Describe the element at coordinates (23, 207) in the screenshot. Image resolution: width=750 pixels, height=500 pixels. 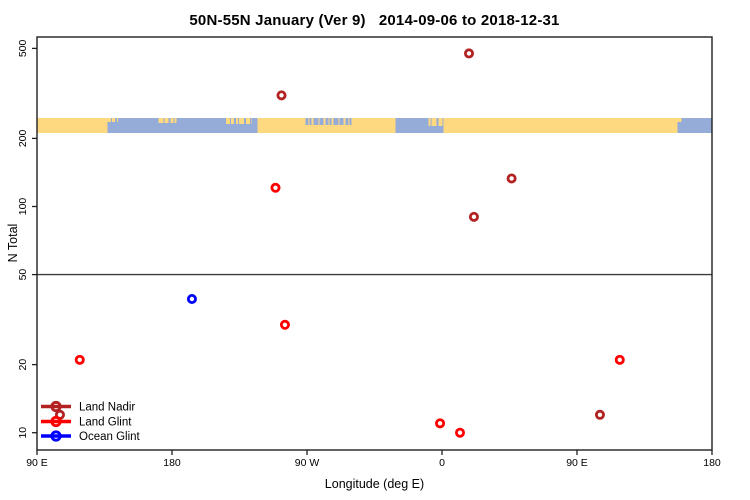
I see `y-tick-label: 100` at that location.